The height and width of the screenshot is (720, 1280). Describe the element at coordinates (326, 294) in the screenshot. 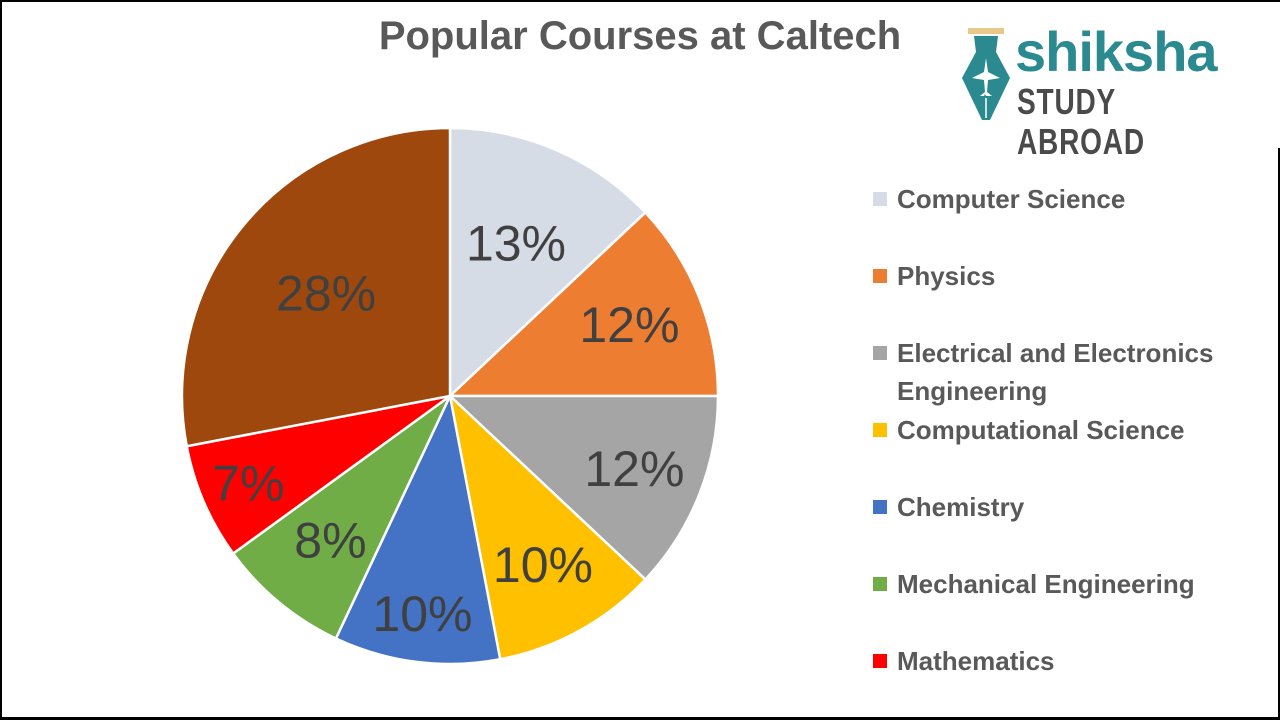

I see `pie-data-label: 28%` at that location.